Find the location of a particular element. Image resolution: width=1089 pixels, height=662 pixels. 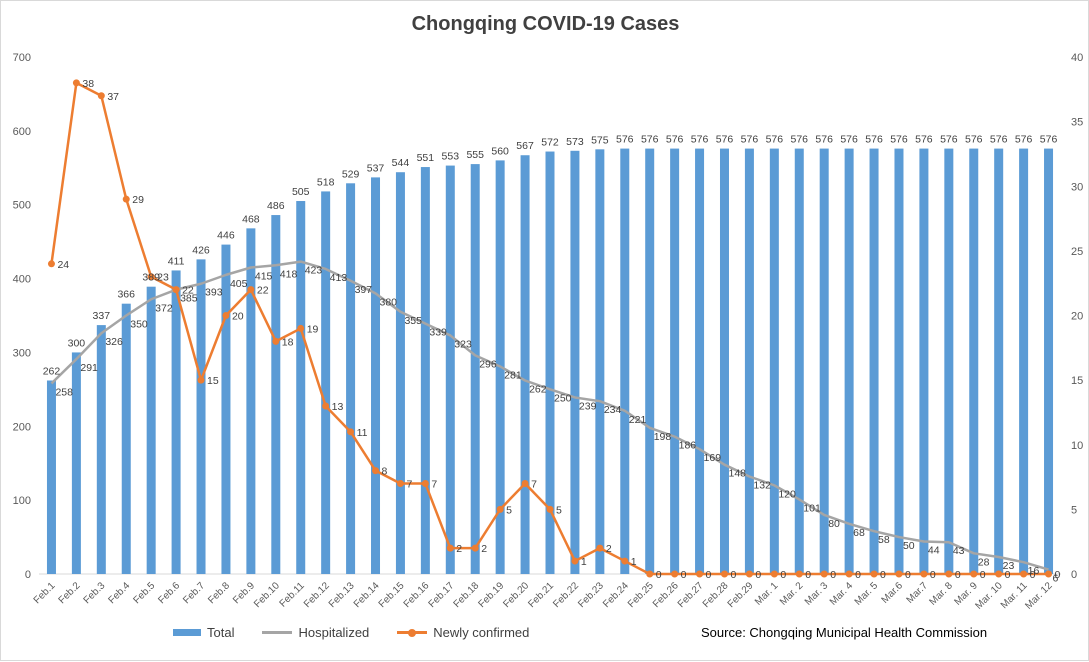

data-label-newly-confirmed: 22 is located at coordinates (263, 291).